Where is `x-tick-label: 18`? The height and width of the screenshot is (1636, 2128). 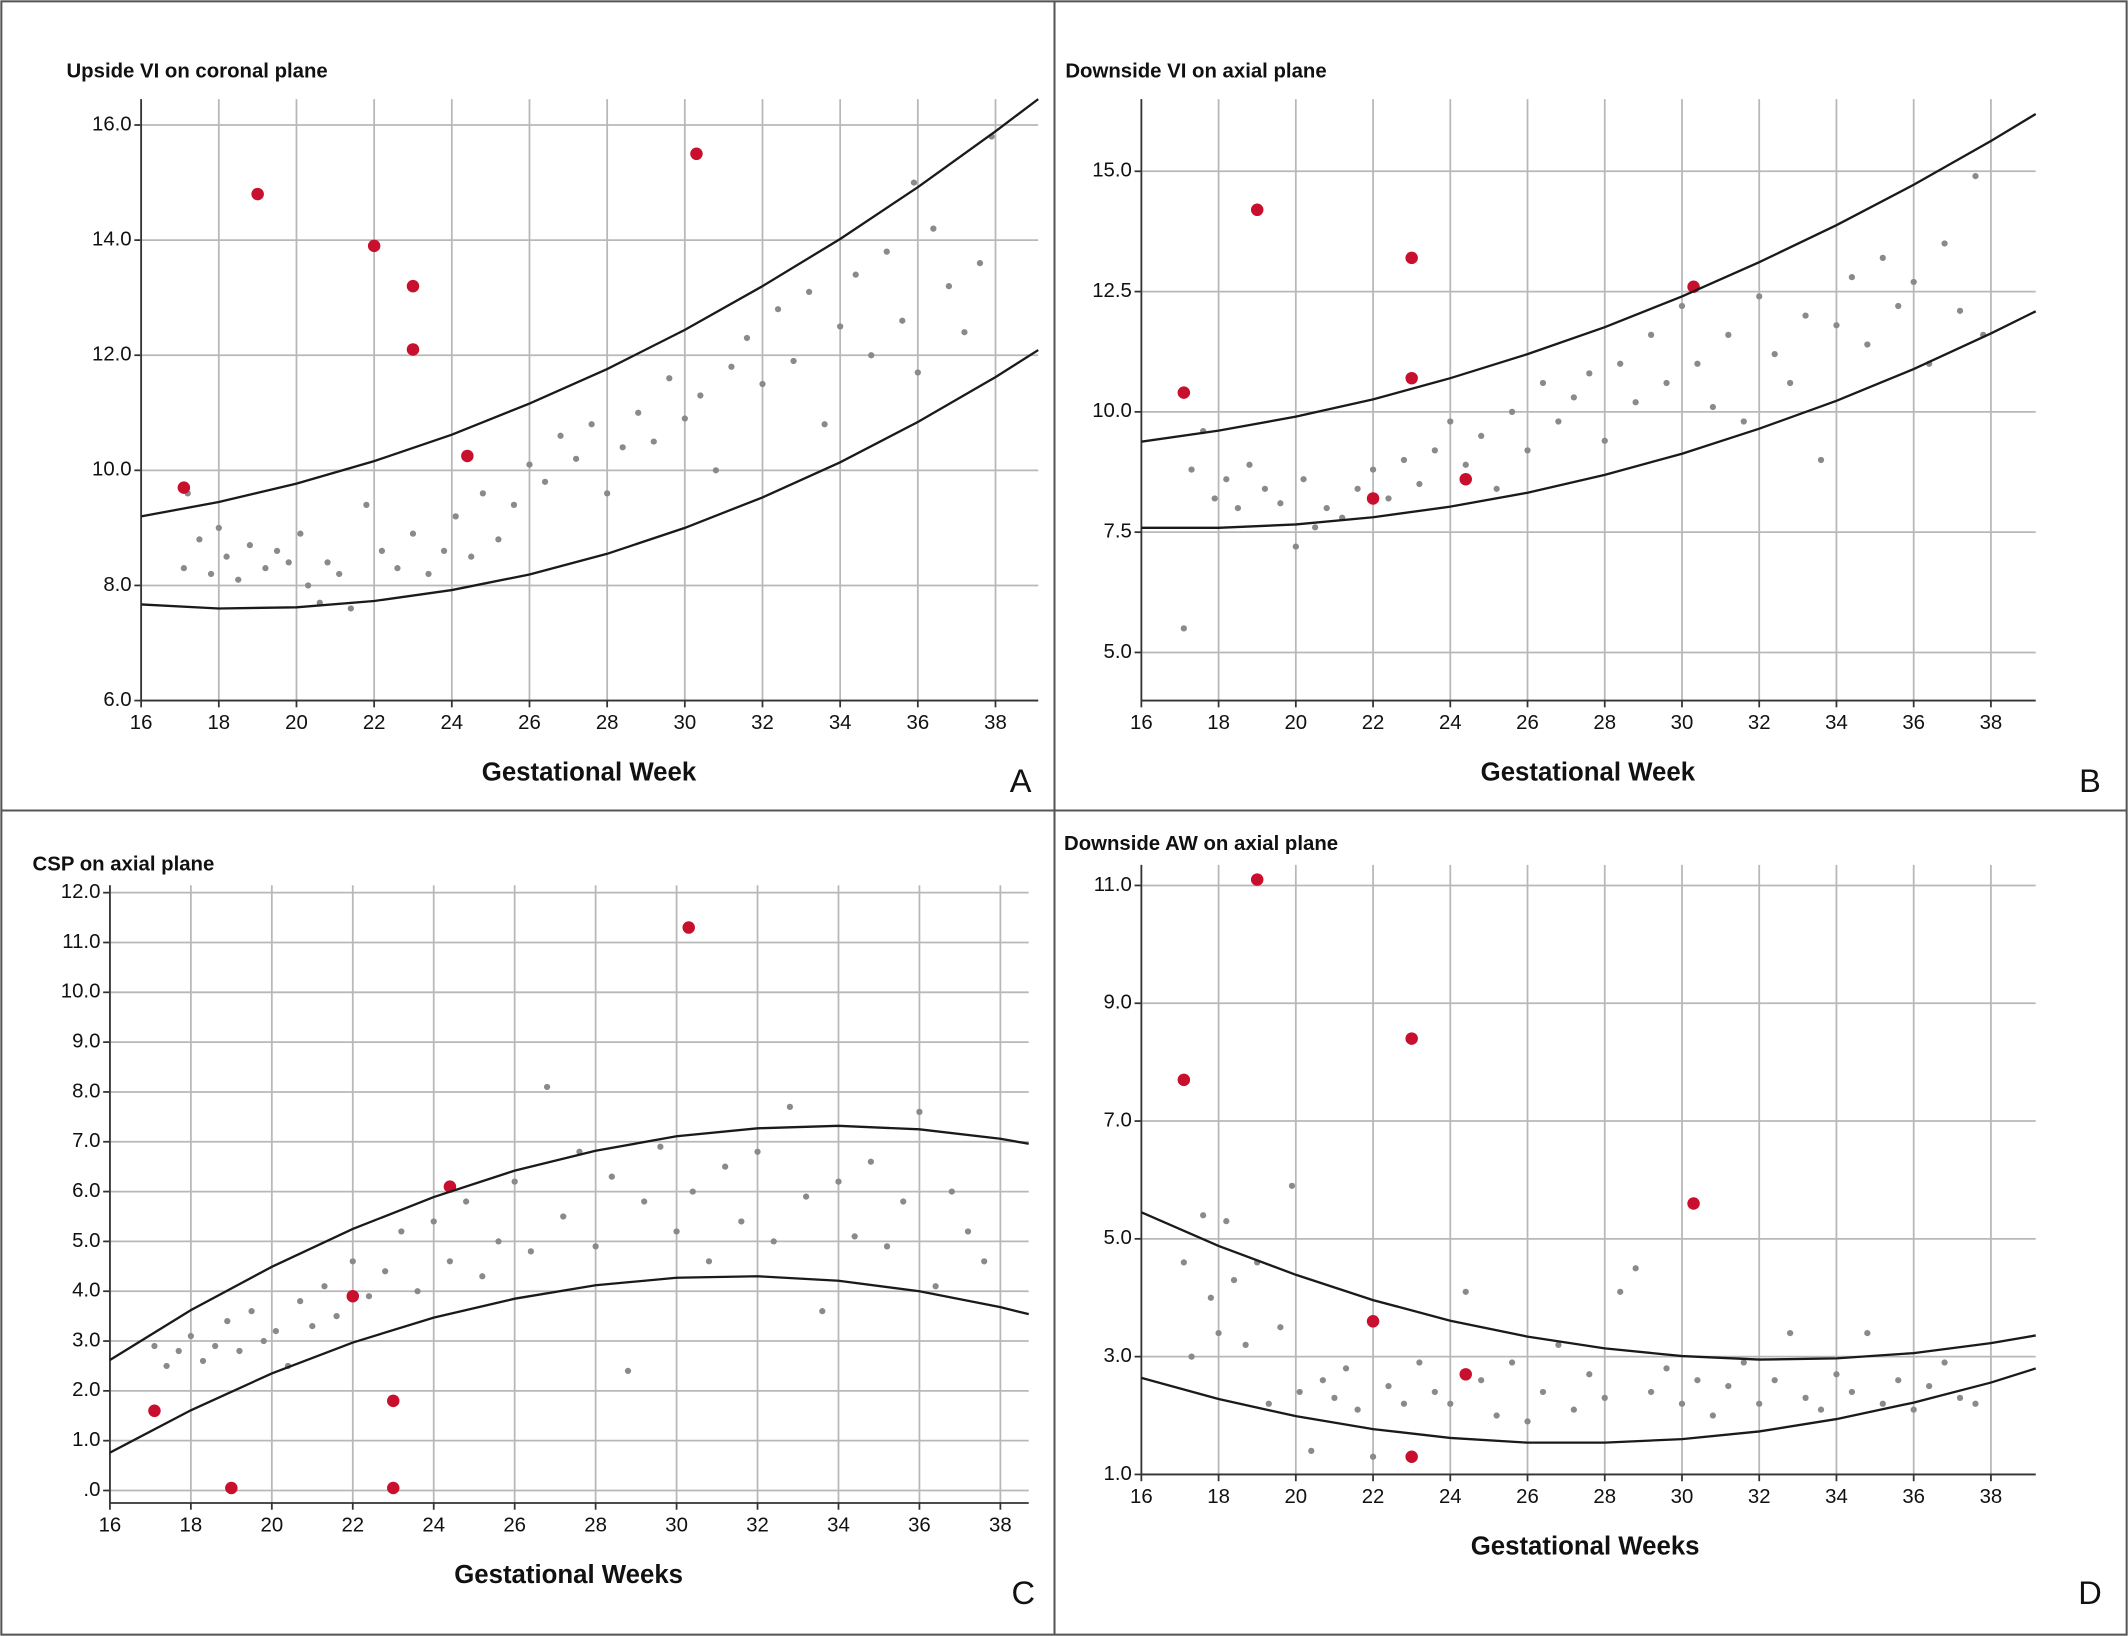
x-tick-label: 18 is located at coordinates (1218, 1497).